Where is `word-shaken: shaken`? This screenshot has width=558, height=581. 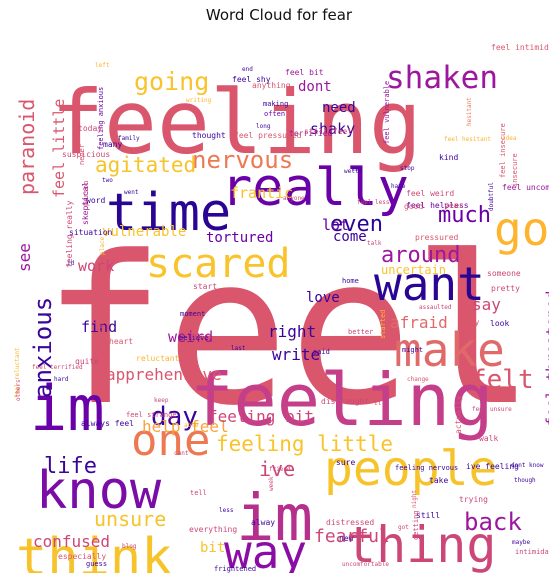
word-shaken: shaken is located at coordinates (442, 78).